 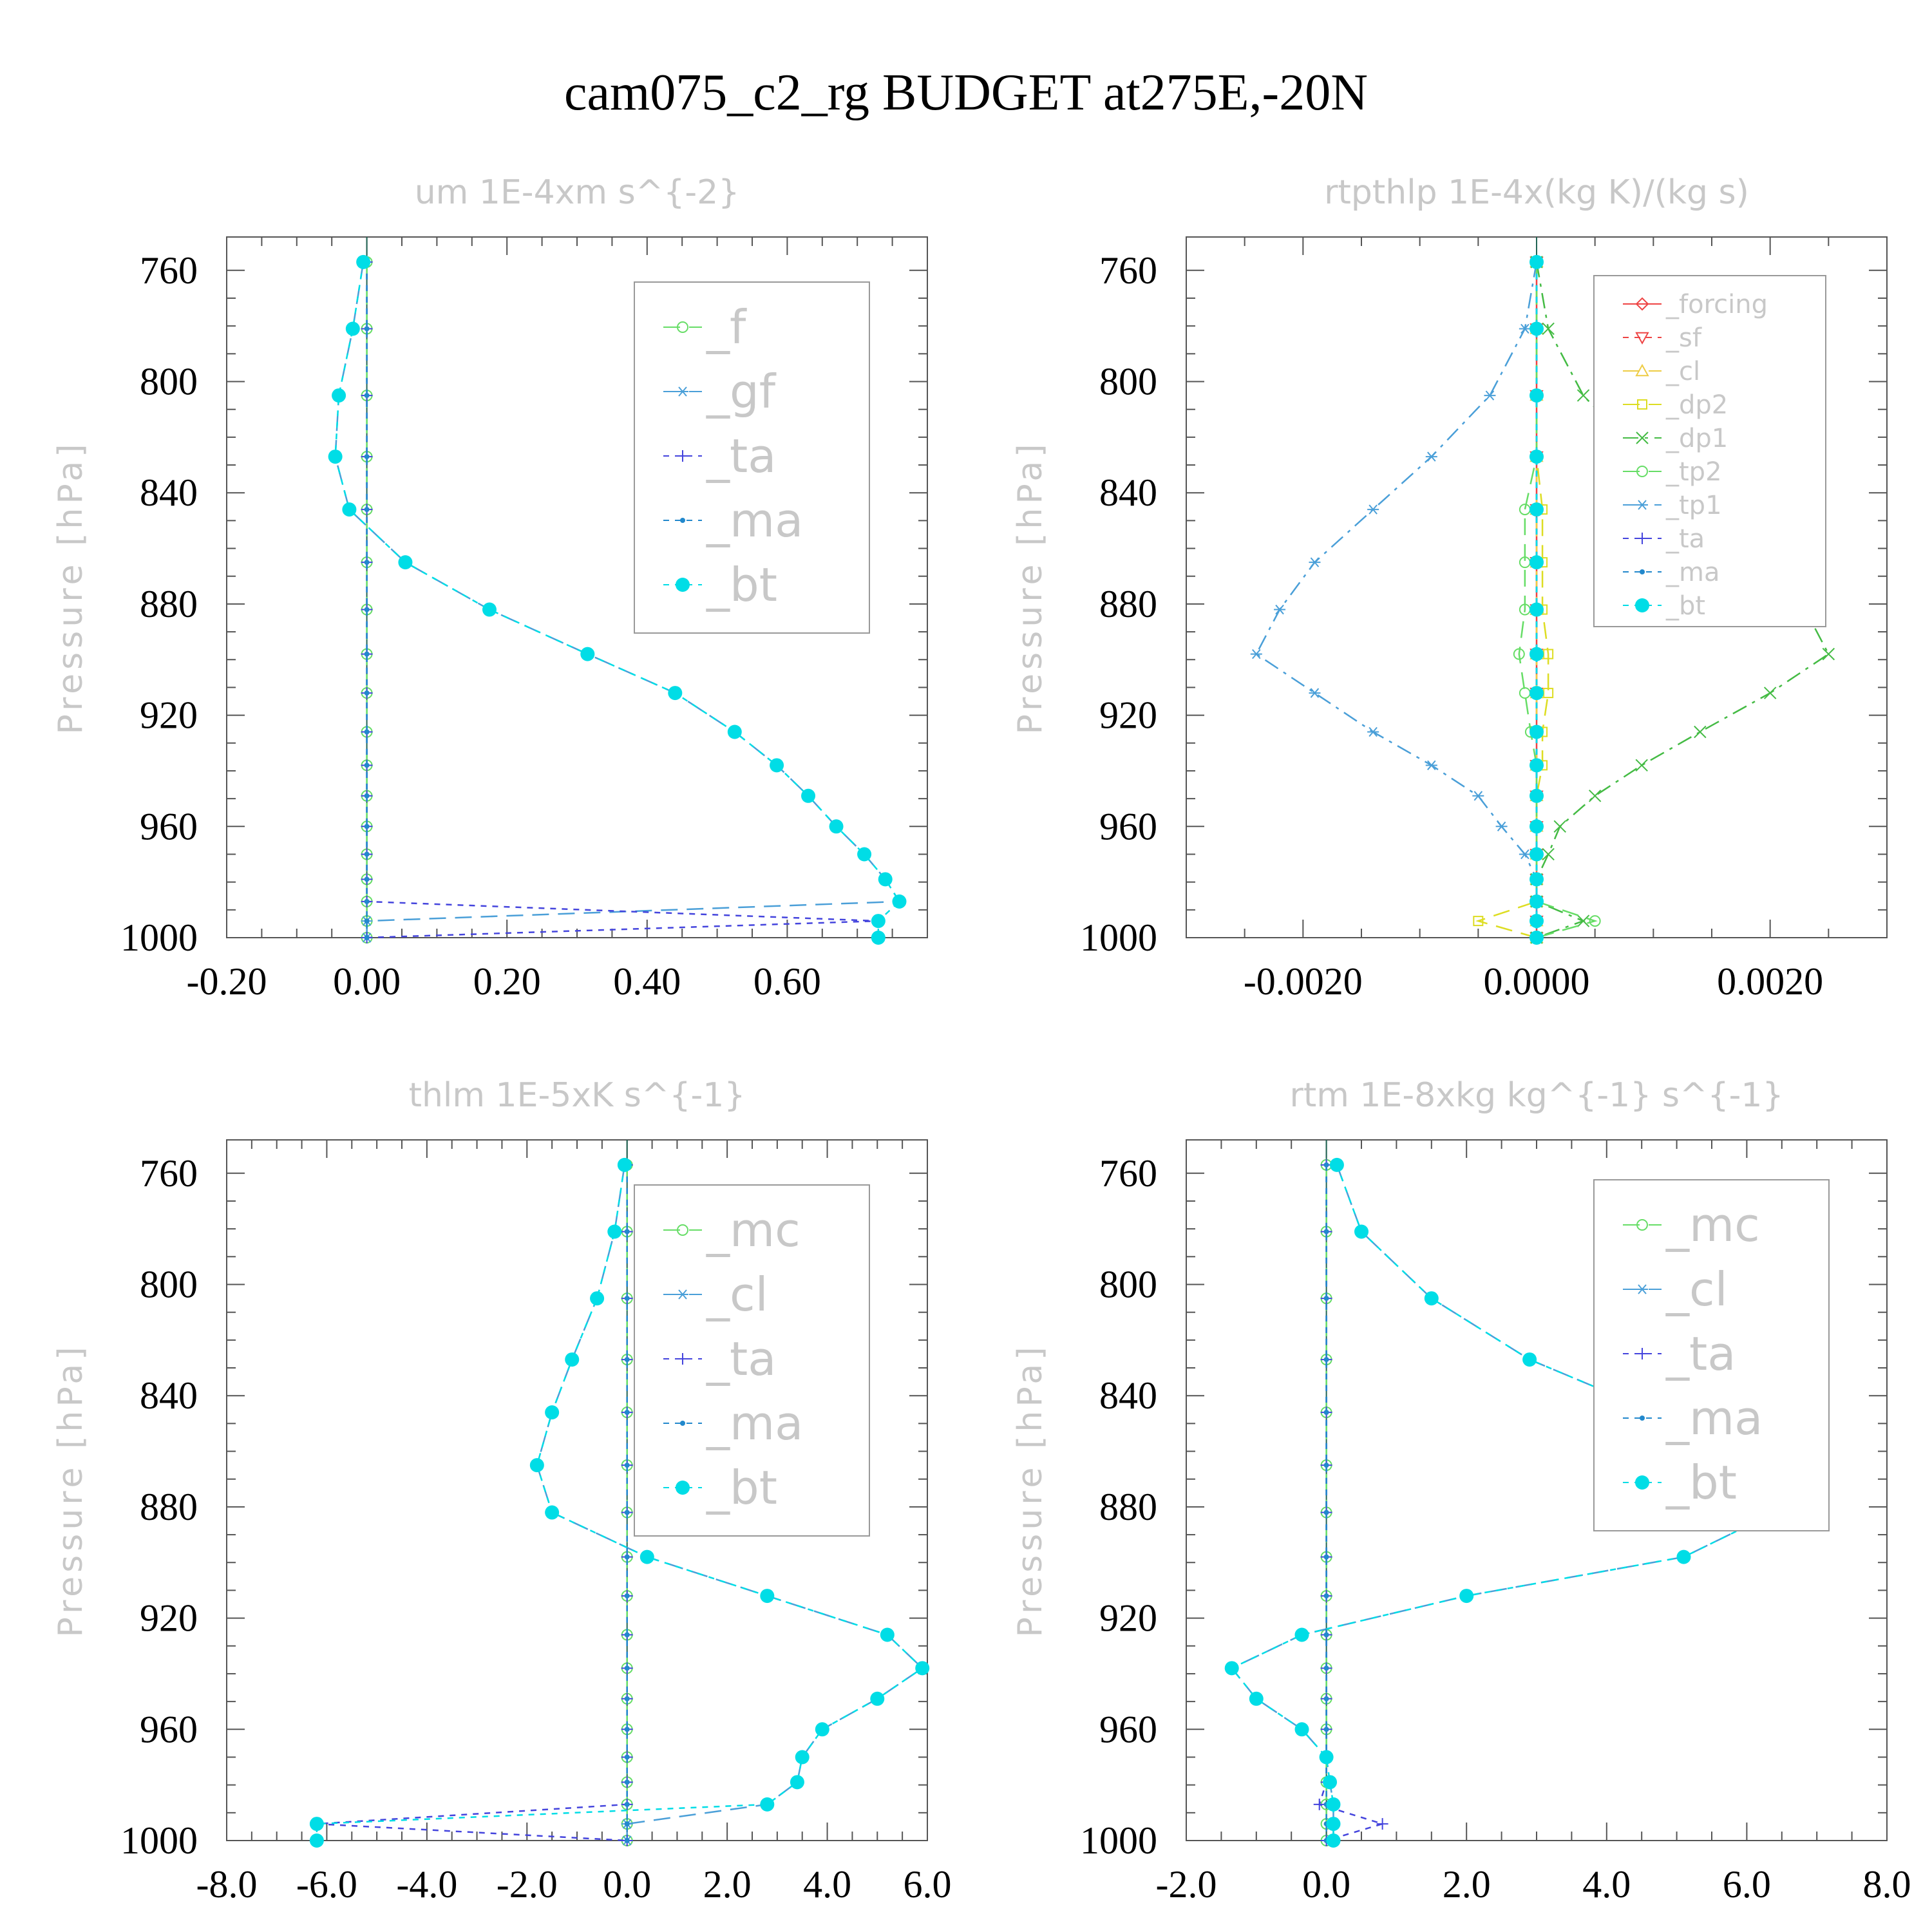 I want to click on x-tick-label: 8.0, so click(x=1887, y=1884).